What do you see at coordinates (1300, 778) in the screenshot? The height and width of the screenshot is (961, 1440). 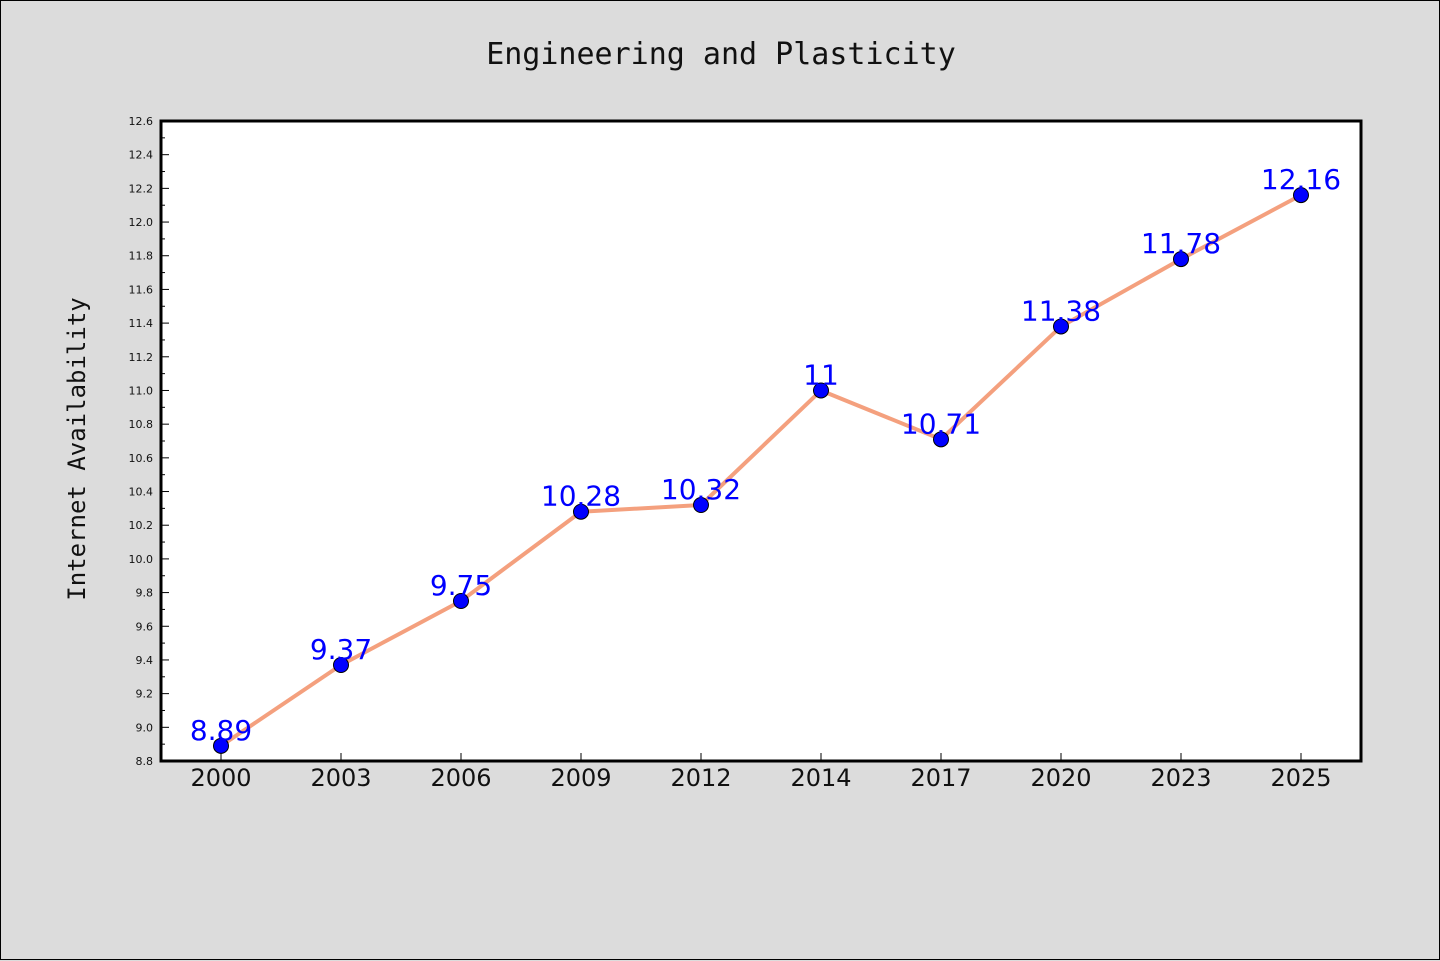 I see `x-tick-label: 2025` at bounding box center [1300, 778].